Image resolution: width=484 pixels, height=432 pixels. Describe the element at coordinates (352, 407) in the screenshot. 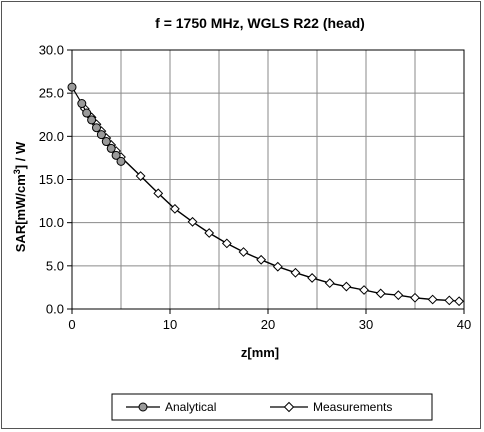

I see `legend-label-measurements: Measurements` at that location.